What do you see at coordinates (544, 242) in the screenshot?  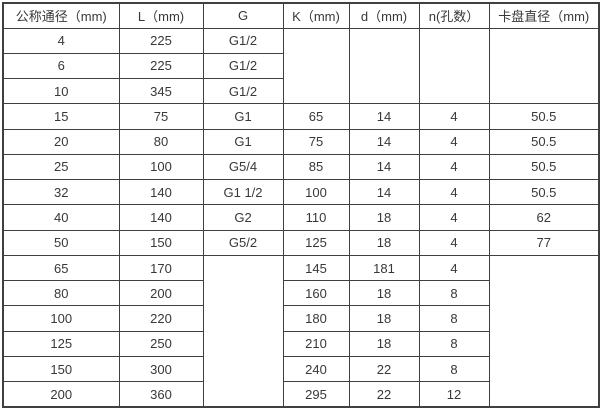 I see `table-cell-chuck-diameter: 77` at bounding box center [544, 242].